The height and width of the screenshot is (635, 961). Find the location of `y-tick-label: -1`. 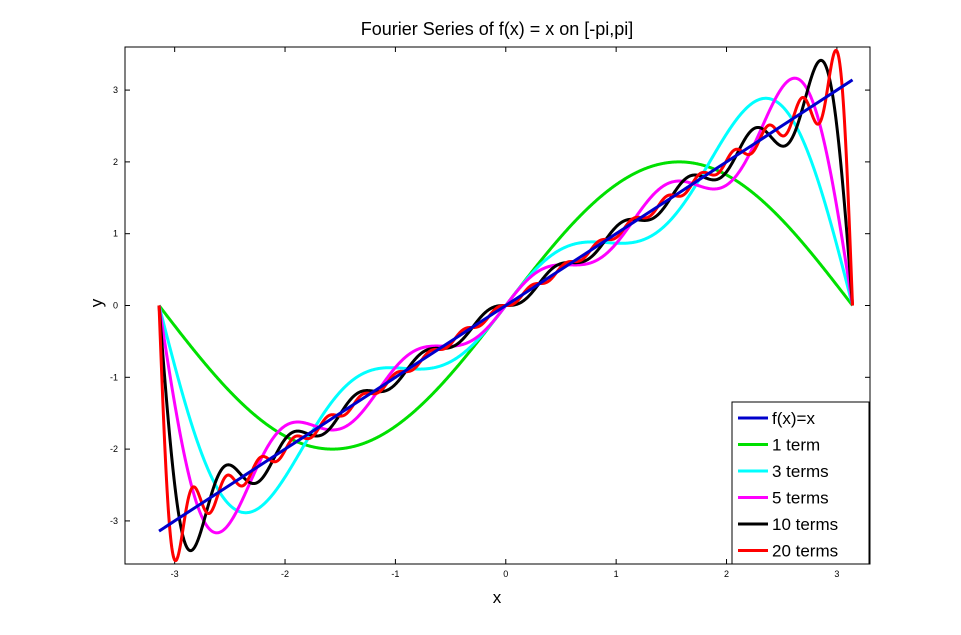

y-tick-label: -1 is located at coordinates (114, 377).